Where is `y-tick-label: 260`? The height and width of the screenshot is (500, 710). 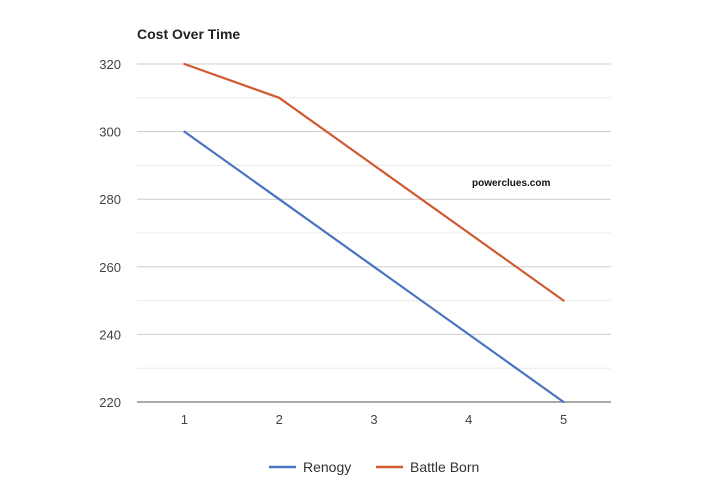
y-tick-label: 260 is located at coordinates (110, 267).